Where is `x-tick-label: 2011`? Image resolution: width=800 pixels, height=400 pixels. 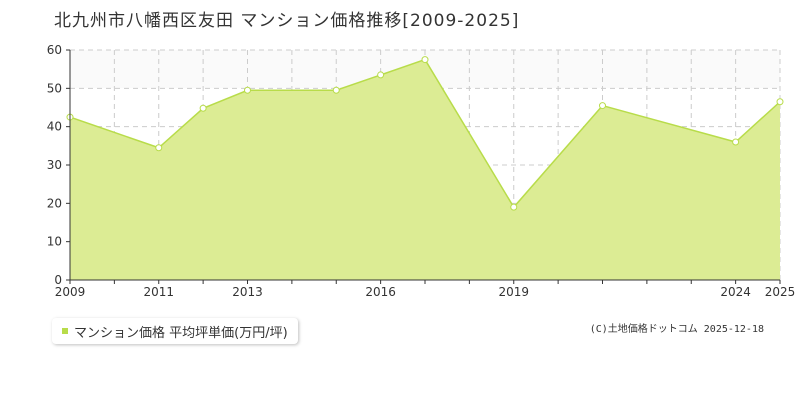
x-tick-label: 2011 is located at coordinates (158, 292).